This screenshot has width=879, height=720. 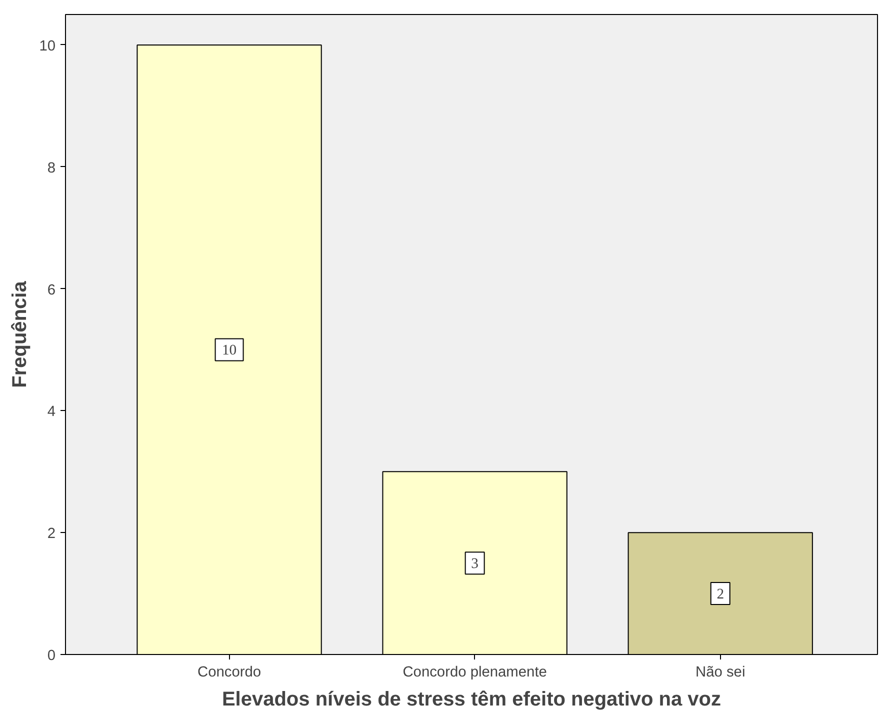 What do you see at coordinates (51, 412) in the screenshot?
I see `y-tick-label: 4` at bounding box center [51, 412].